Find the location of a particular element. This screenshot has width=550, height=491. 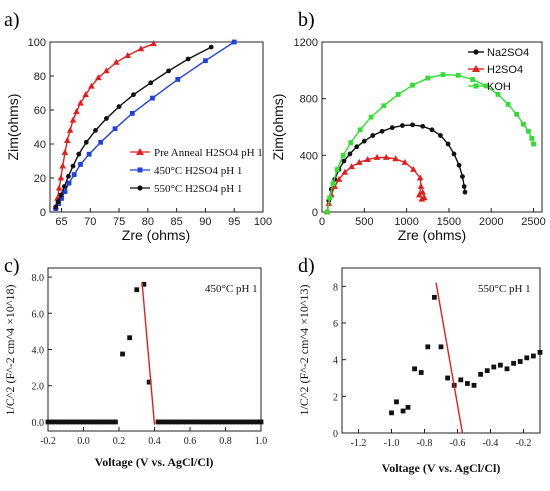

chart-d-ytick-label: 6 is located at coordinates (335, 324).